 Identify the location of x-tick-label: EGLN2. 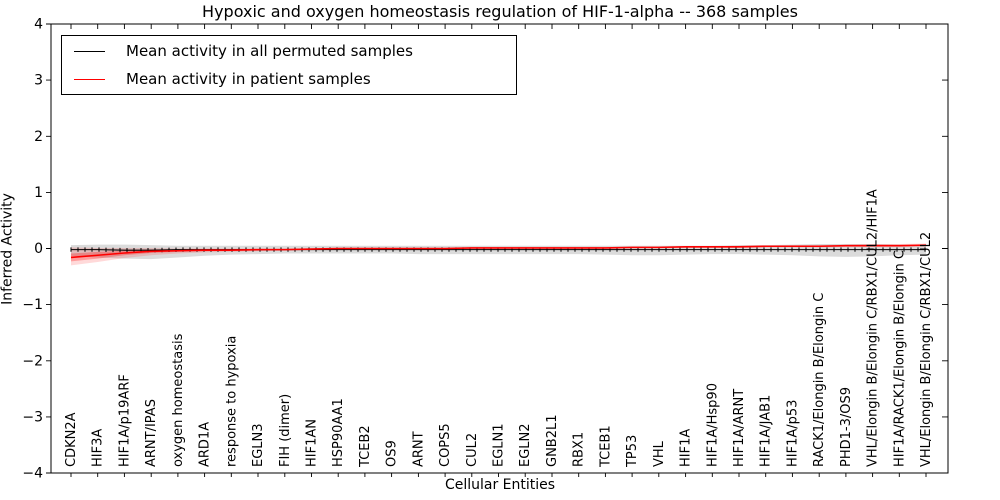
(525, 445).